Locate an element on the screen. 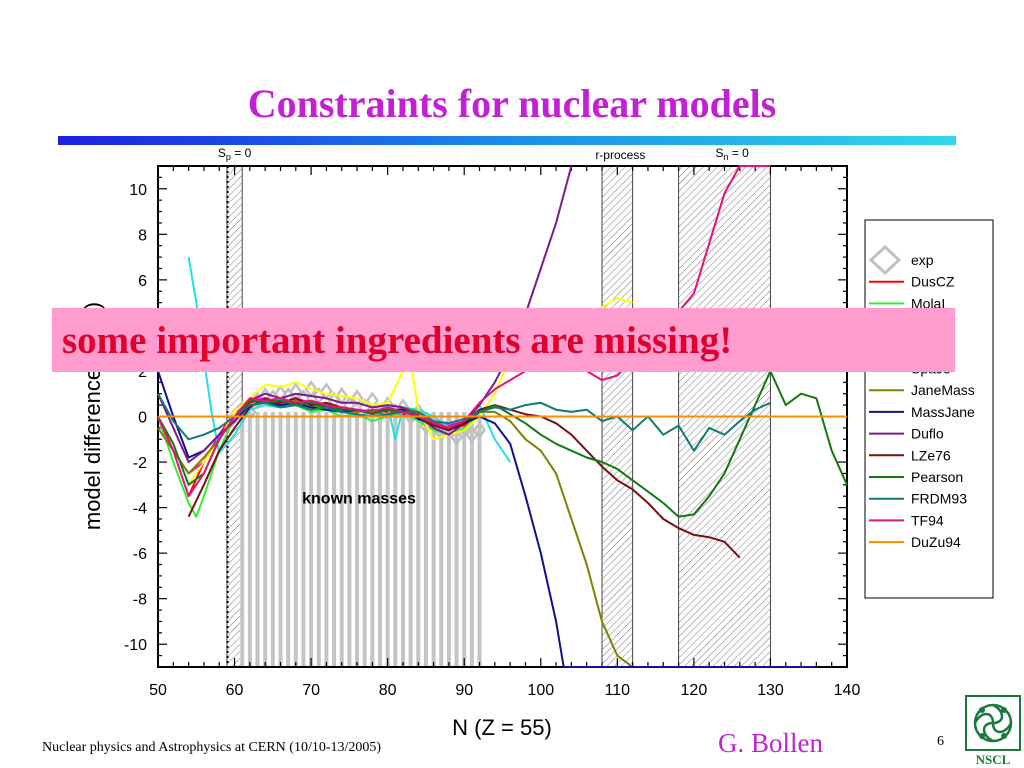  banner-text: some important ingredients are missing! is located at coordinates (397, 340).